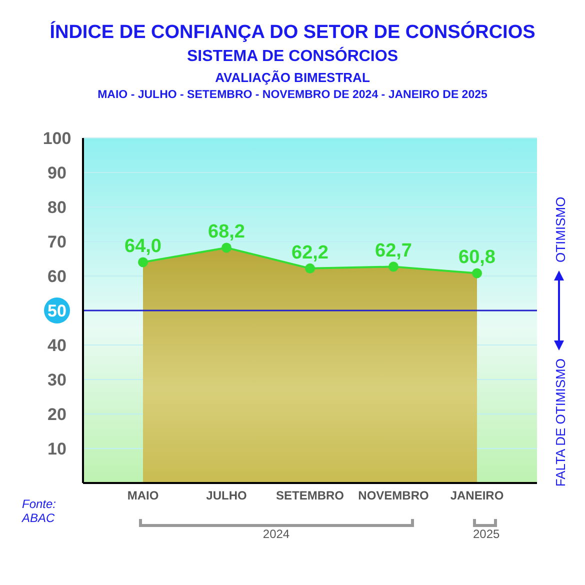 Image resolution: width=585 pixels, height=585 pixels. I want to click on text: 2025, so click(486, 534).